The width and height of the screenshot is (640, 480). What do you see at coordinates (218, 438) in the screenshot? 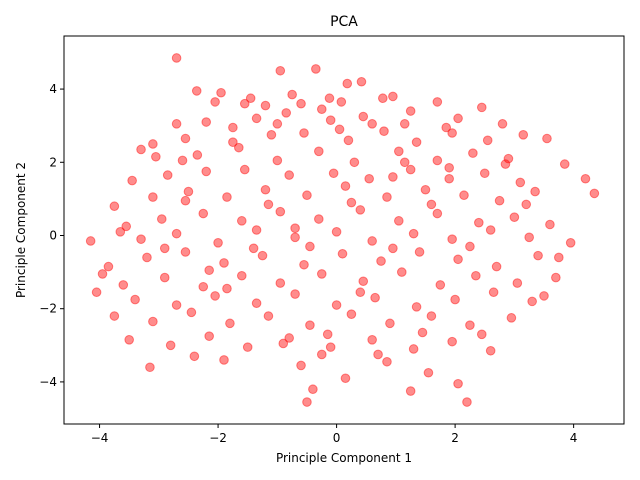
I see `x-tick-label: −2` at bounding box center [218, 438].